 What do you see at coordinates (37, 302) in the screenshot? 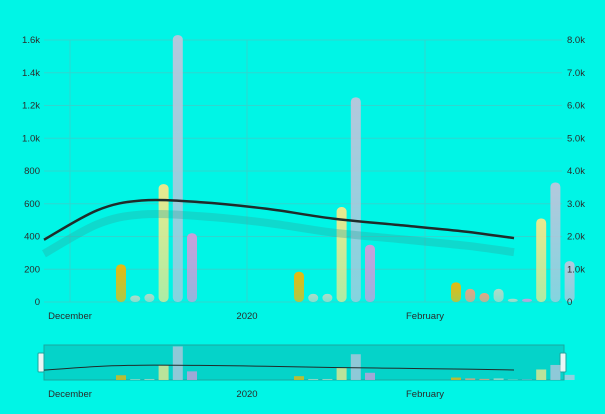
I see `y-left-tick-label: 0` at bounding box center [37, 302].